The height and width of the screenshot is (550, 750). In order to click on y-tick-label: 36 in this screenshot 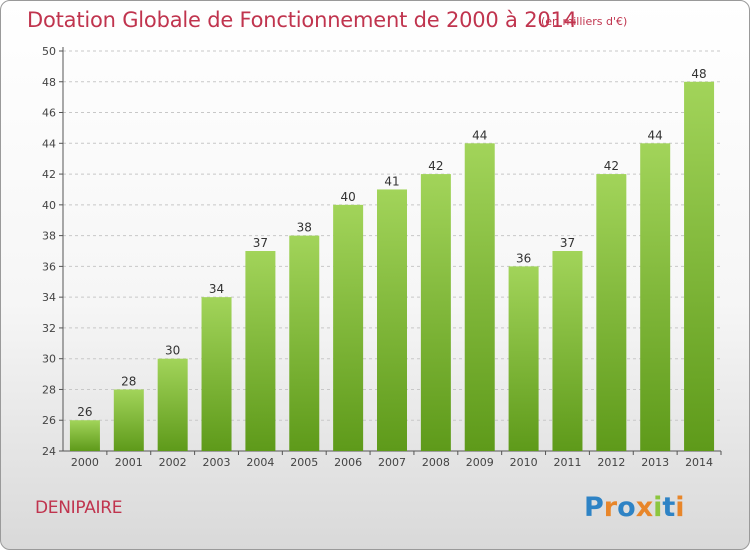, I will do `click(49, 266)`.